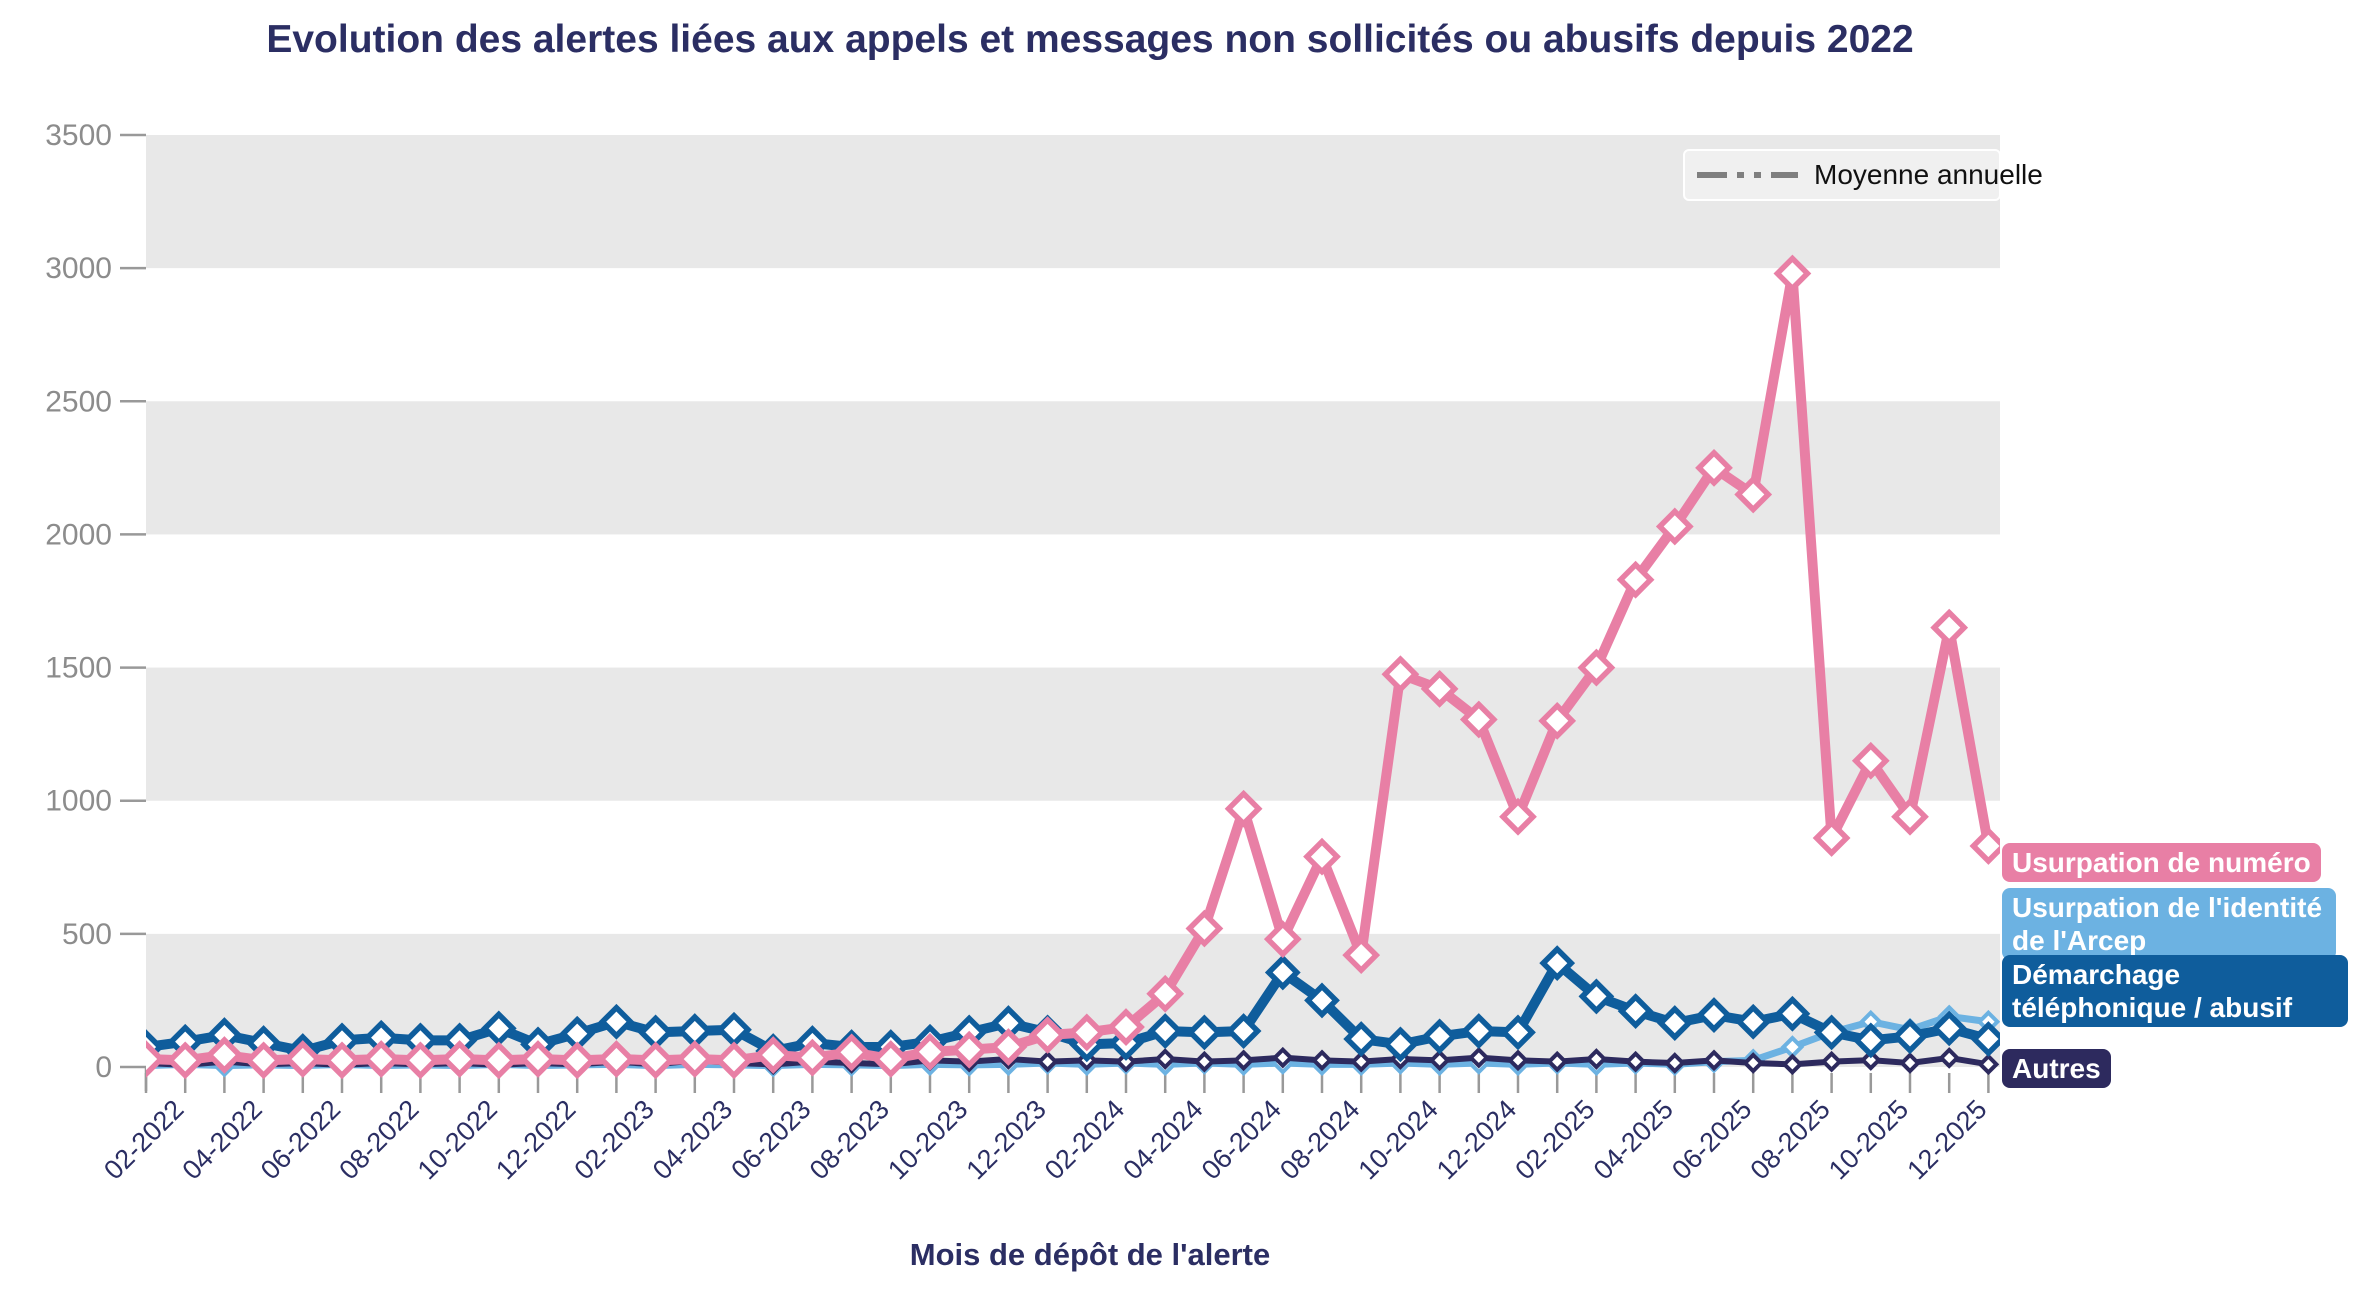 The image size is (2373, 1299). I want to click on data-point-usurpation-de-num-ro-05-2022, so click(302, 1059).